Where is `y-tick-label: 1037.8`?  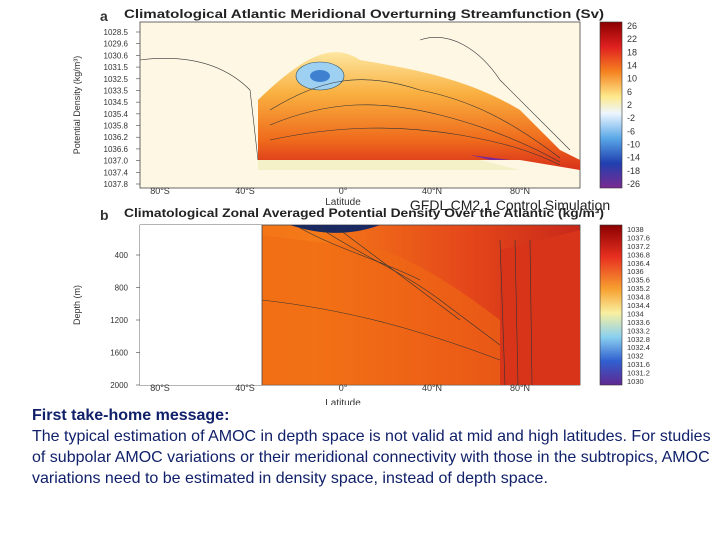 y-tick-label: 1037.8 is located at coordinates (116, 184).